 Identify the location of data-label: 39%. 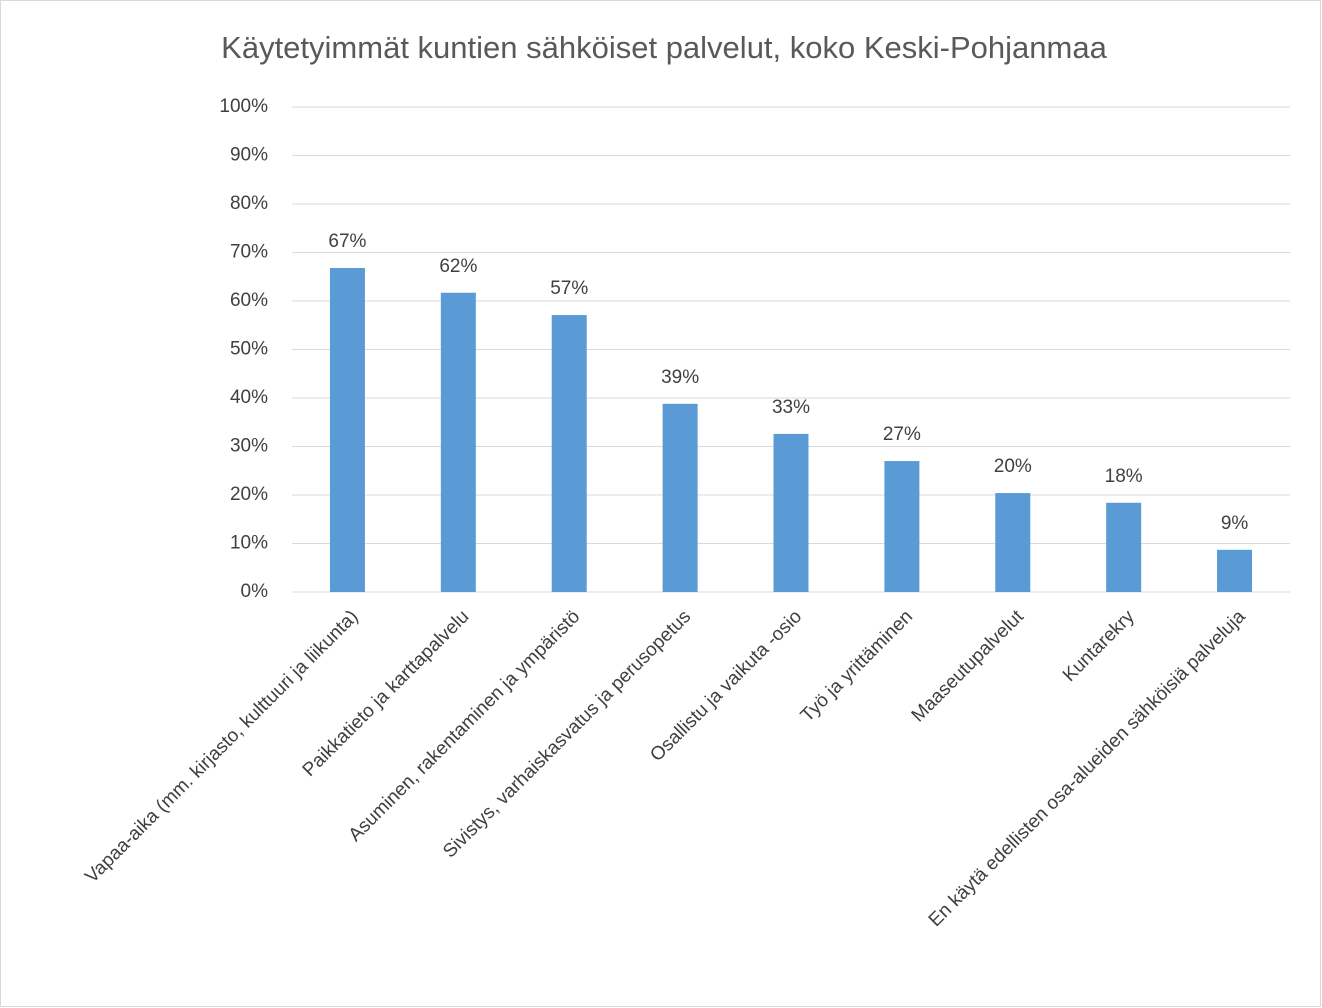
(680, 377).